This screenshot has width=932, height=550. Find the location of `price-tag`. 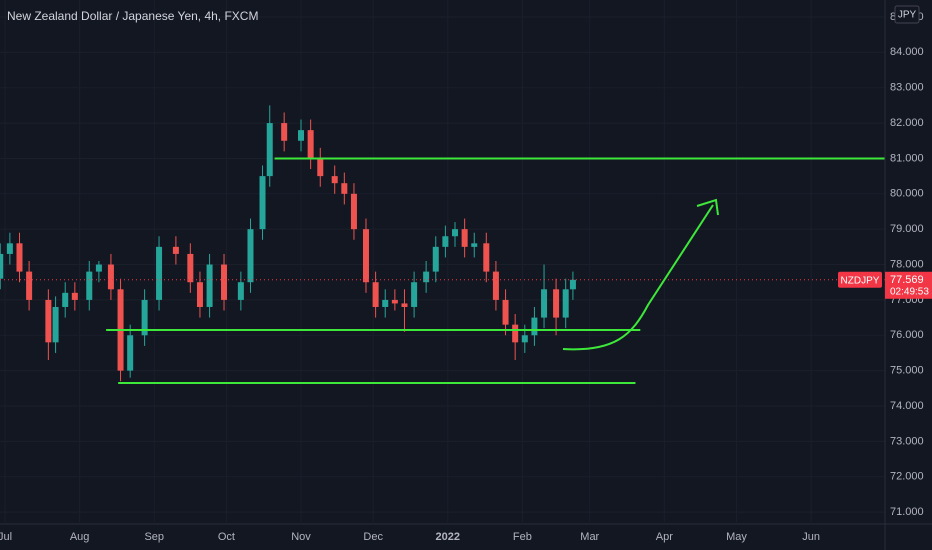

price-tag is located at coordinates (908, 285).